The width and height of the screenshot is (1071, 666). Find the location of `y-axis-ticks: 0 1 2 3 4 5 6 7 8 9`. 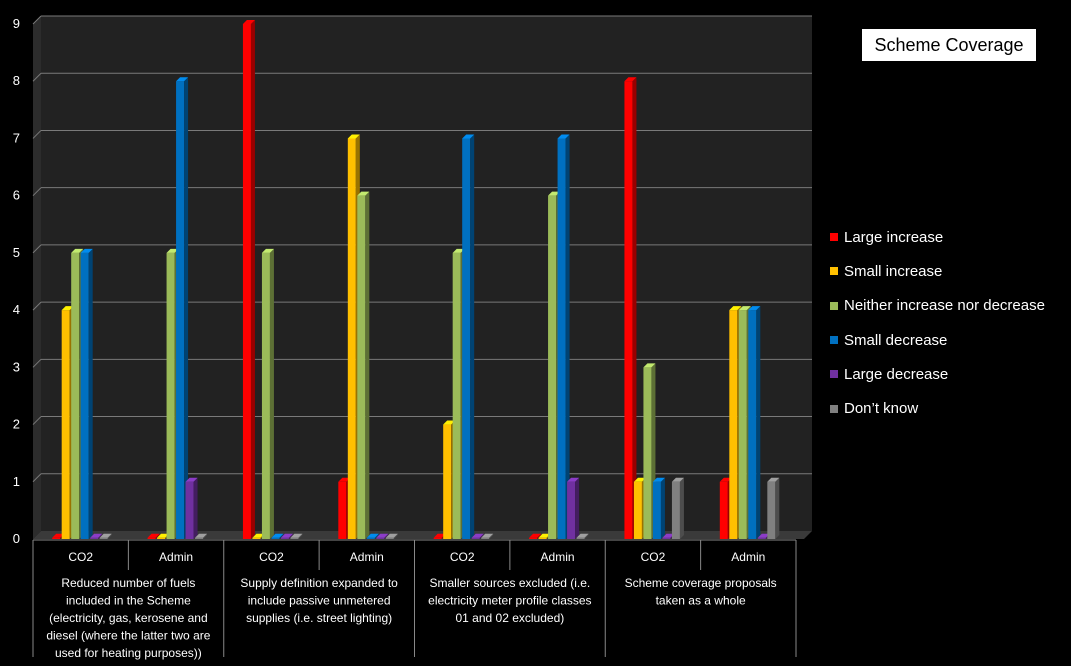

y-axis-ticks: 0 1 2 3 4 5 6 7 8 9 is located at coordinates (16, 281).